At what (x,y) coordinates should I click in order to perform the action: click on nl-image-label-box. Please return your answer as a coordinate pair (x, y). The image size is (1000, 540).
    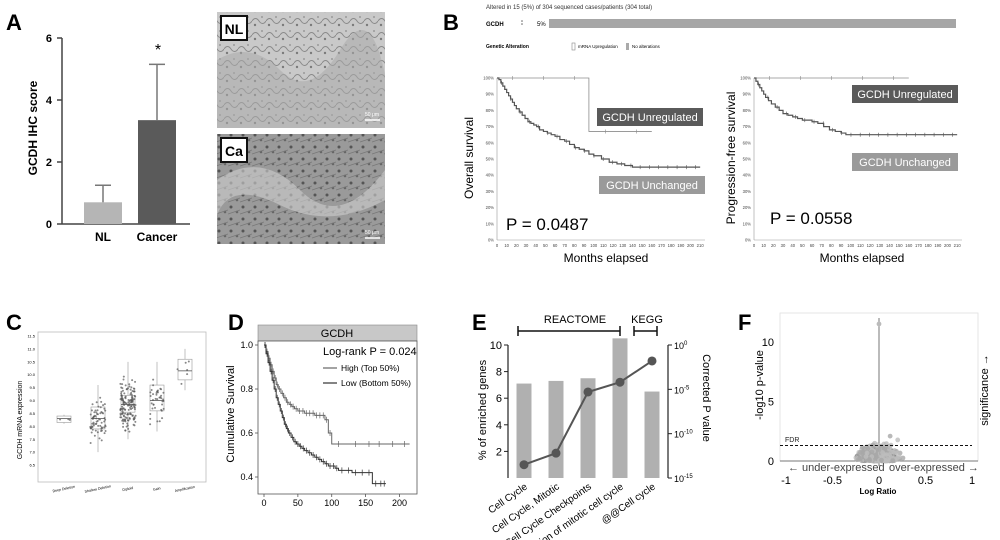
    Looking at the image, I should click on (234, 28).